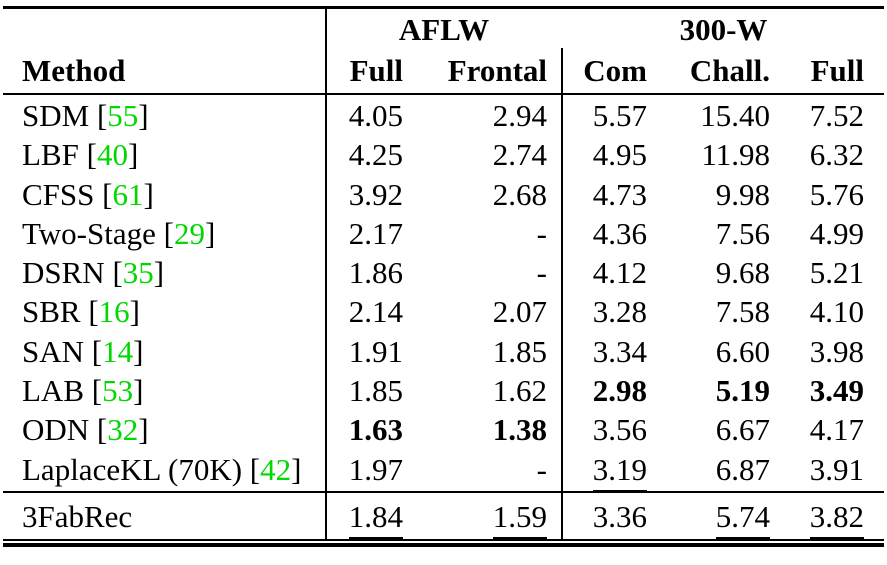 This screenshot has height=565, width=887. I want to click on metric-value: 3.34, so click(619, 351).